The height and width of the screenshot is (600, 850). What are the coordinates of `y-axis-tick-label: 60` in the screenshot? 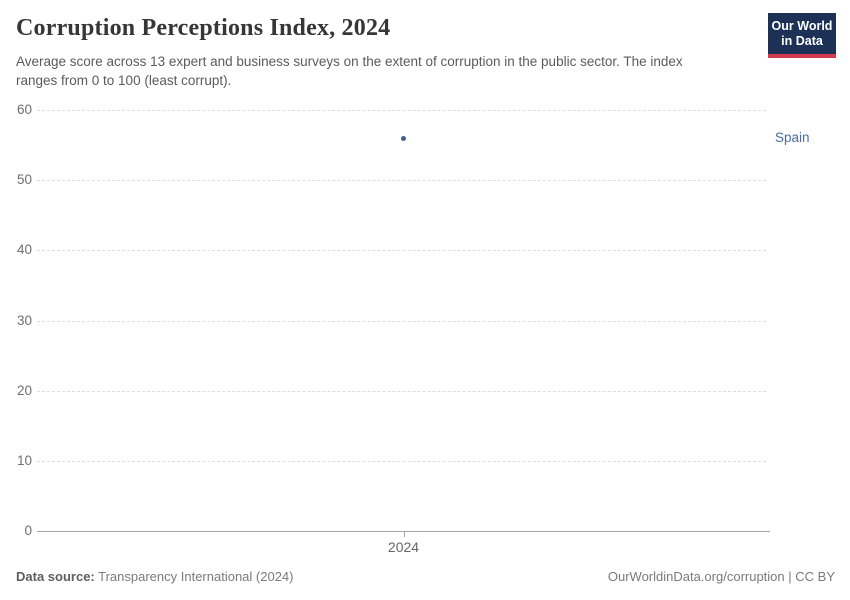 It's located at (24, 109).